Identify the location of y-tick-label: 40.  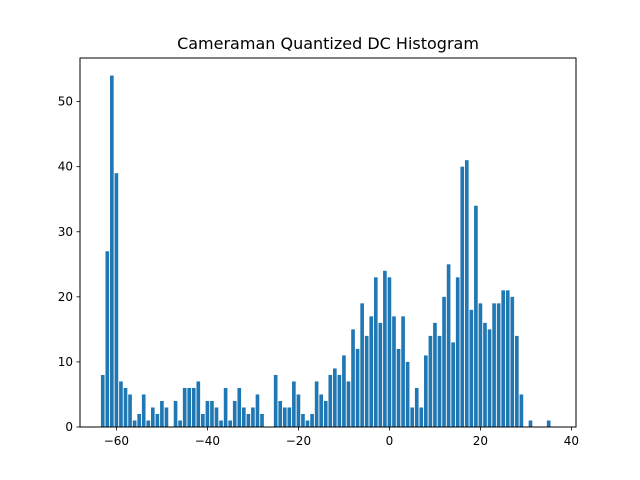
(65, 167).